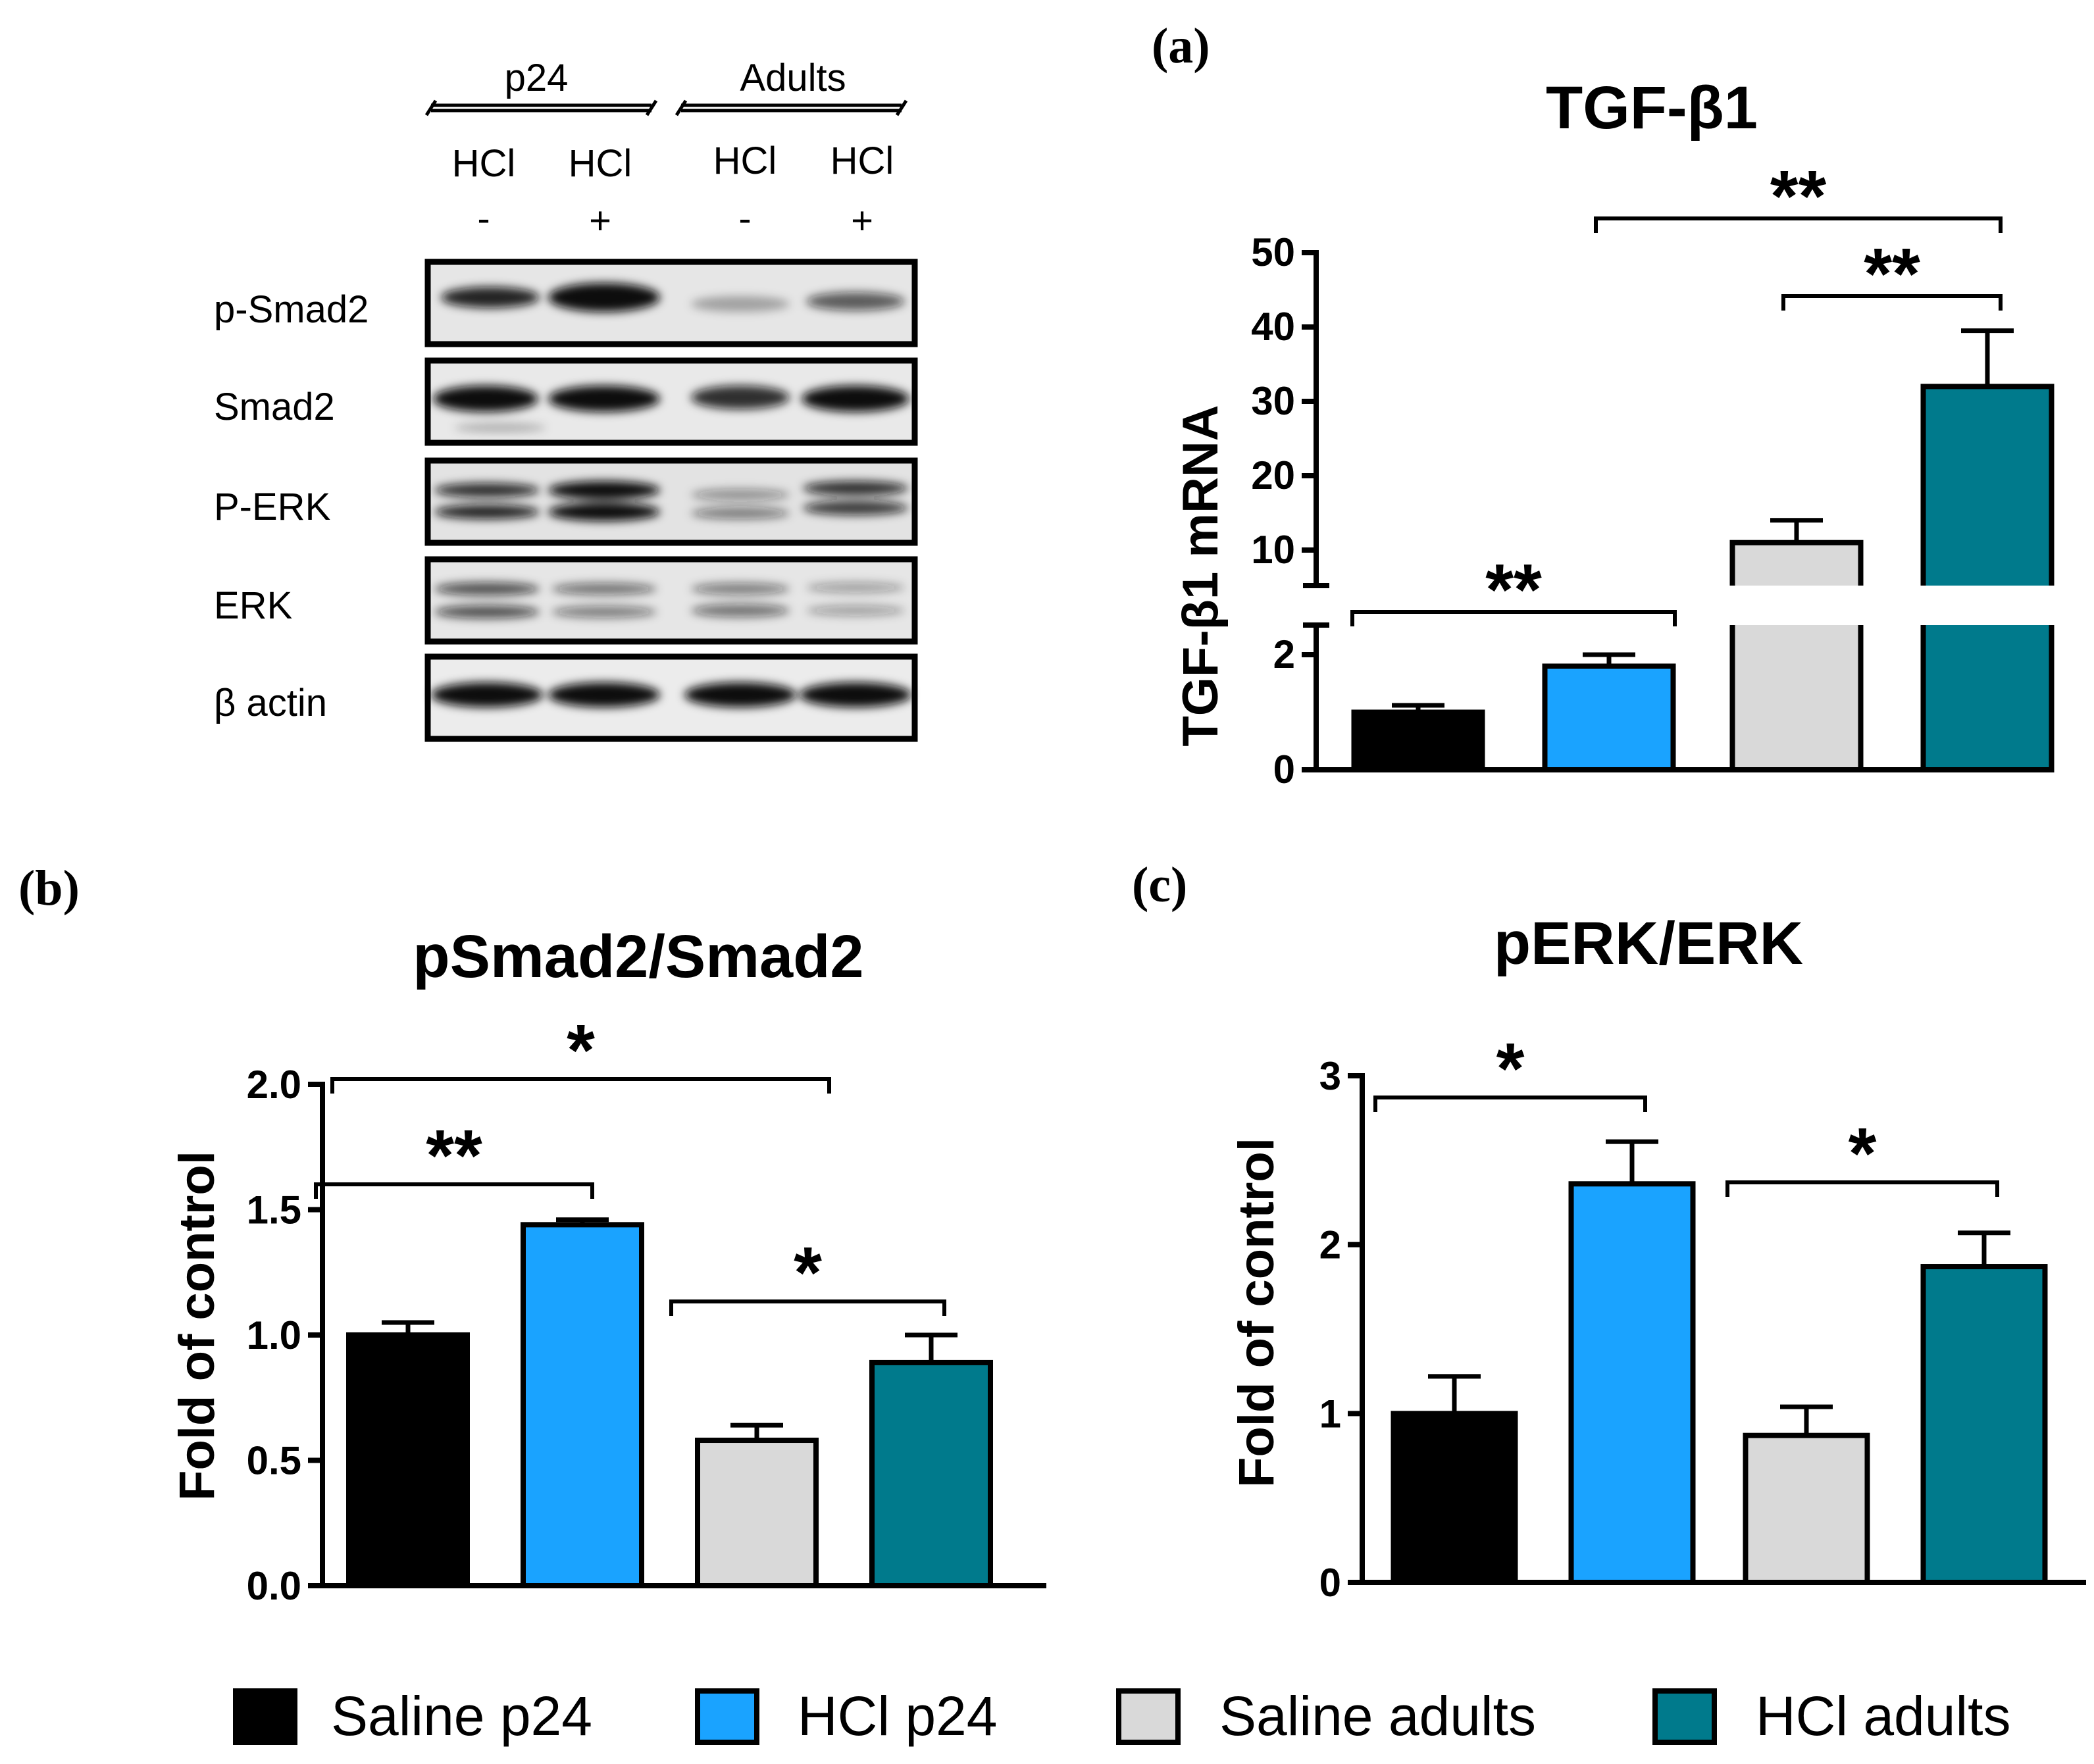 This screenshot has width=2094, height=1764. I want to click on panel-c-ytick-2: 2, so click(1330, 1245).